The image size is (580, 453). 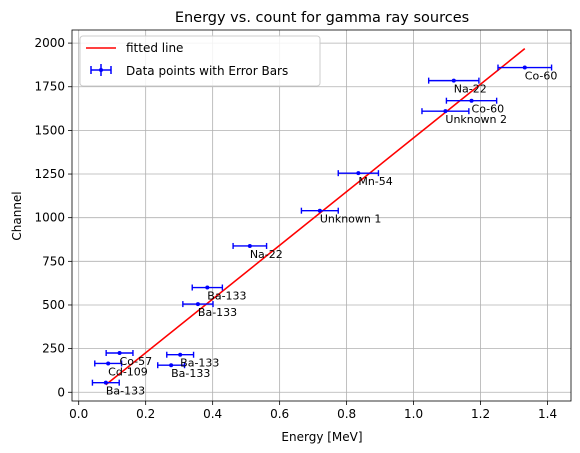 I want to click on point-label: Cd-109, so click(x=128, y=371).